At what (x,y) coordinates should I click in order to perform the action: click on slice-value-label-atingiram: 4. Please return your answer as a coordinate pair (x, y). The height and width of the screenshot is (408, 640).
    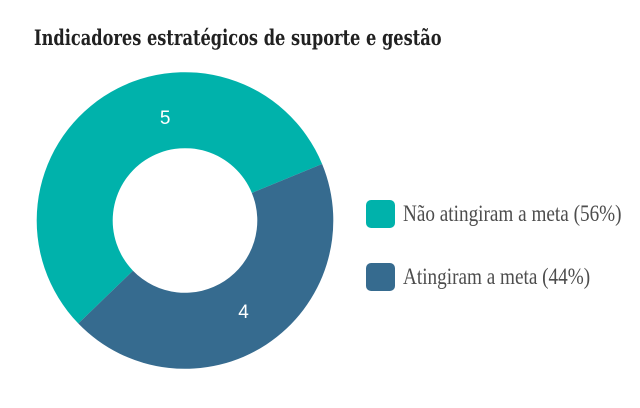
    Looking at the image, I should click on (243, 312).